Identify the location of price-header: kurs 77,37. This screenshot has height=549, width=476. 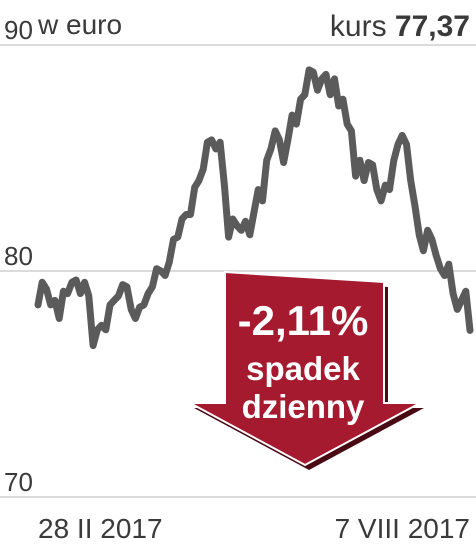
(400, 26).